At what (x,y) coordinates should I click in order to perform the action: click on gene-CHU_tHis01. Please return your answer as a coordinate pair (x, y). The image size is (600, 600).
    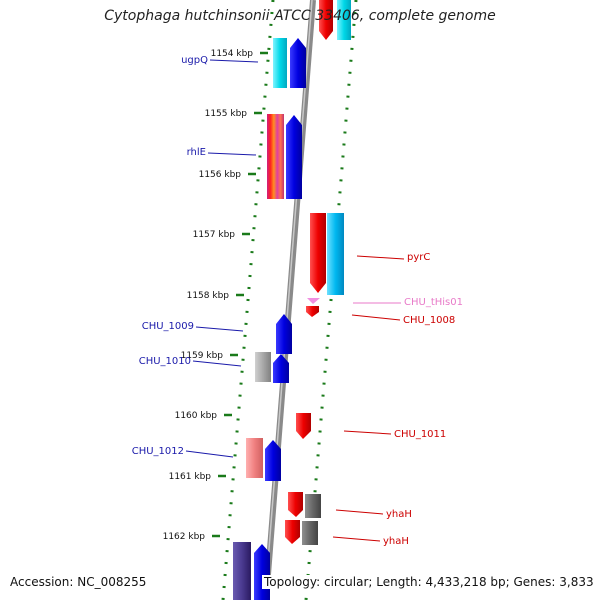
    Looking at the image, I should click on (313, 301).